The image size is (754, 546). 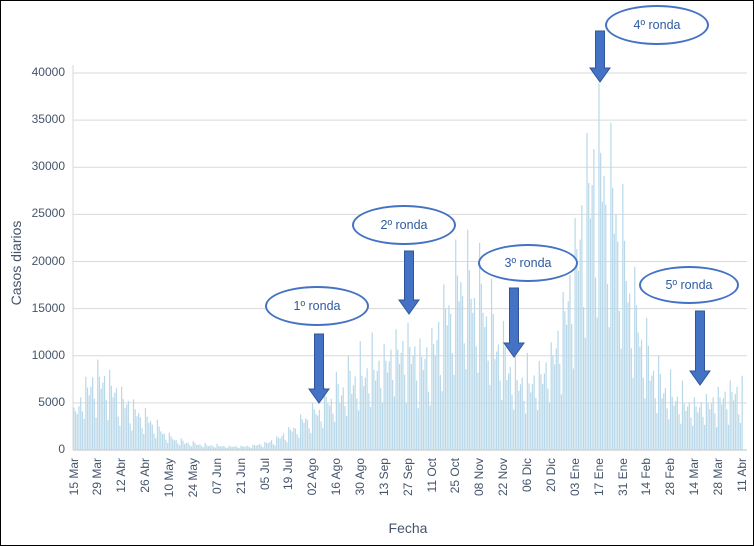 What do you see at coordinates (431, 475) in the screenshot?
I see `x-tick-label: 11 Oct` at bounding box center [431, 475].